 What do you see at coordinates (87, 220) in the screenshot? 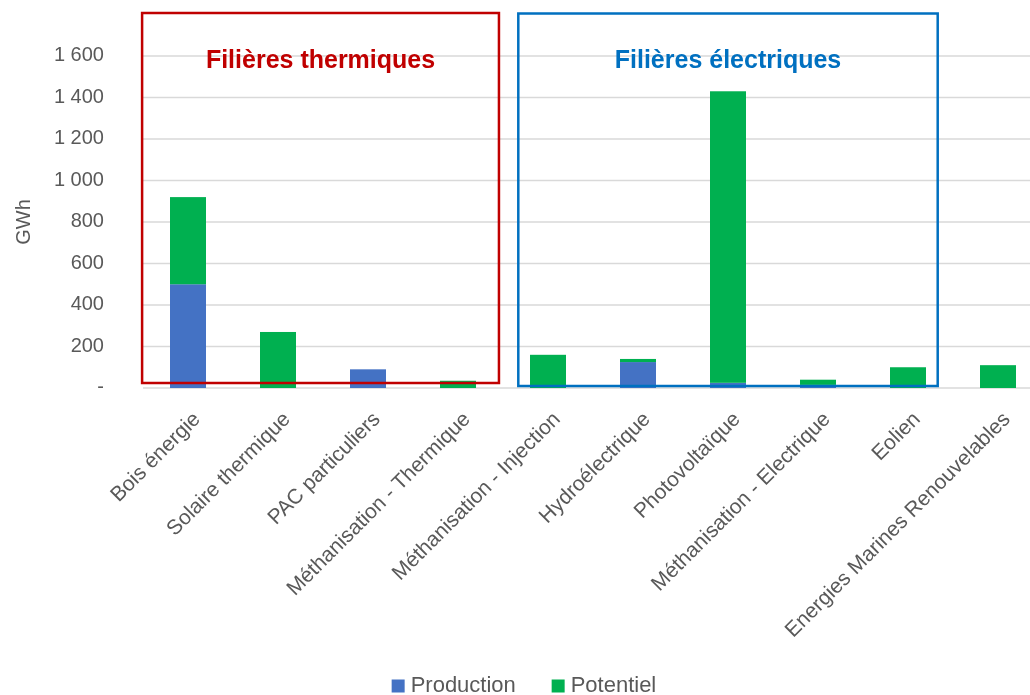
I see `y-tick-label: 800` at bounding box center [87, 220].